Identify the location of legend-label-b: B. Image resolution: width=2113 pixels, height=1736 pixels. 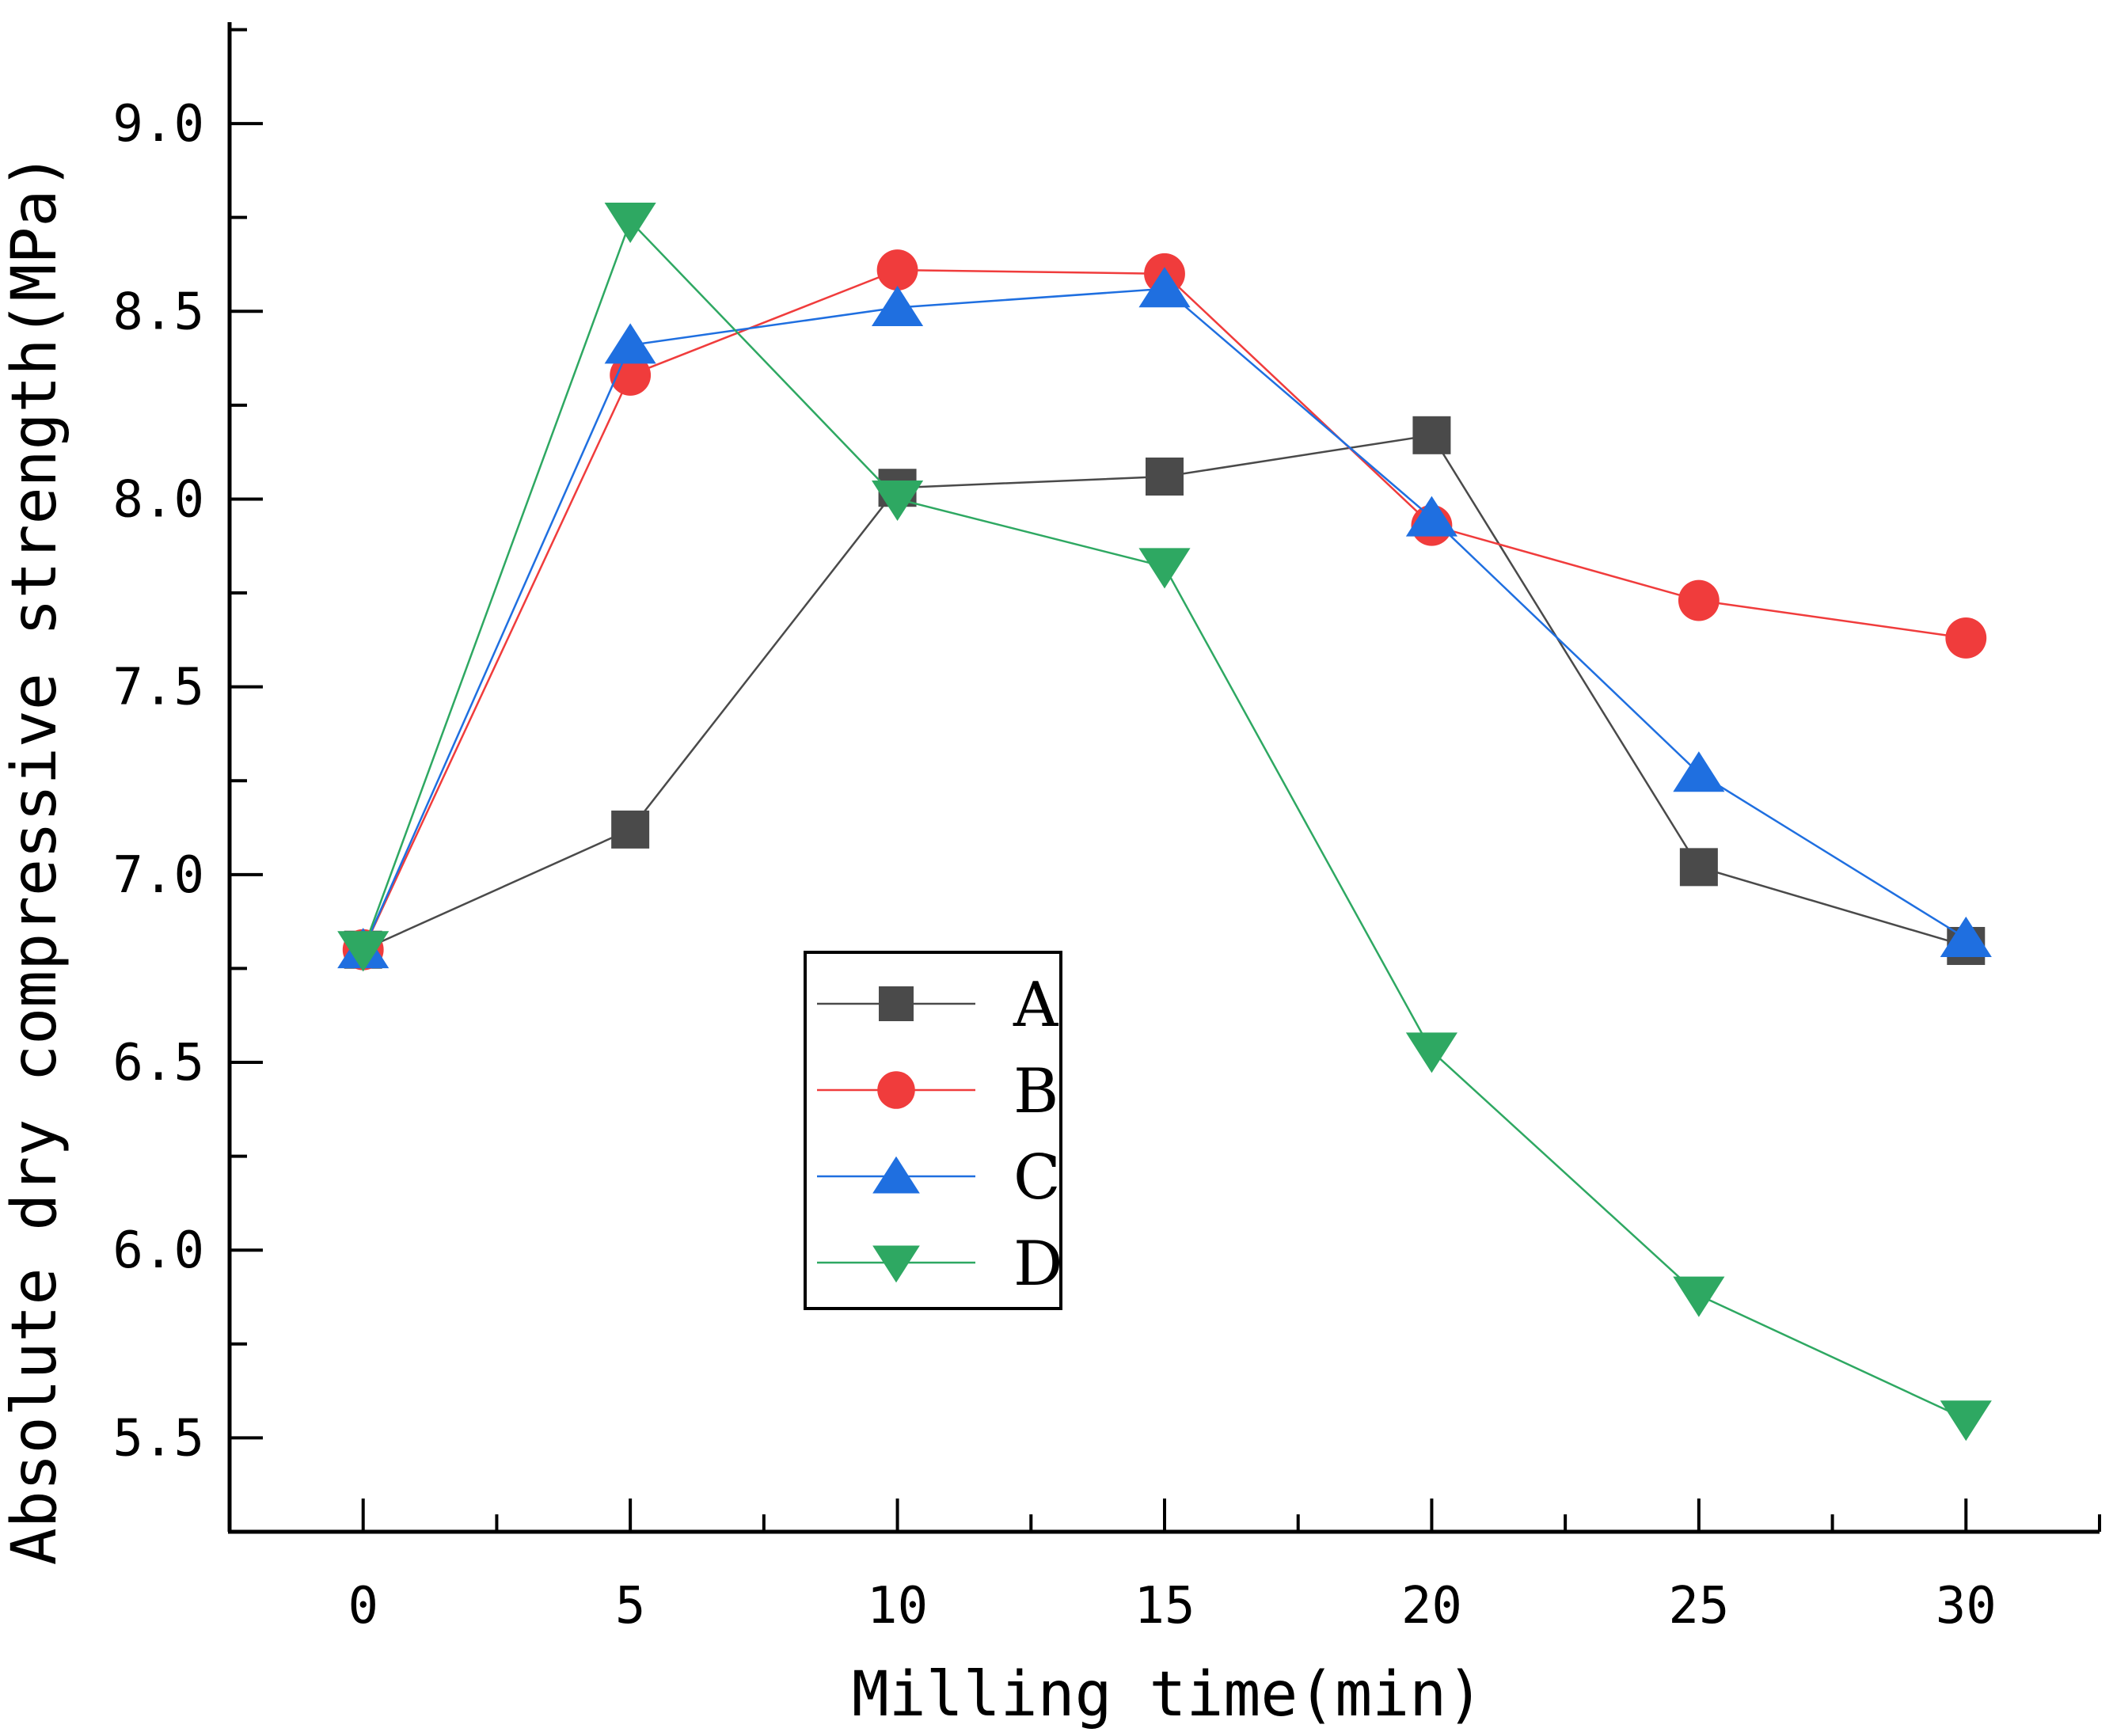
(1035, 1091).